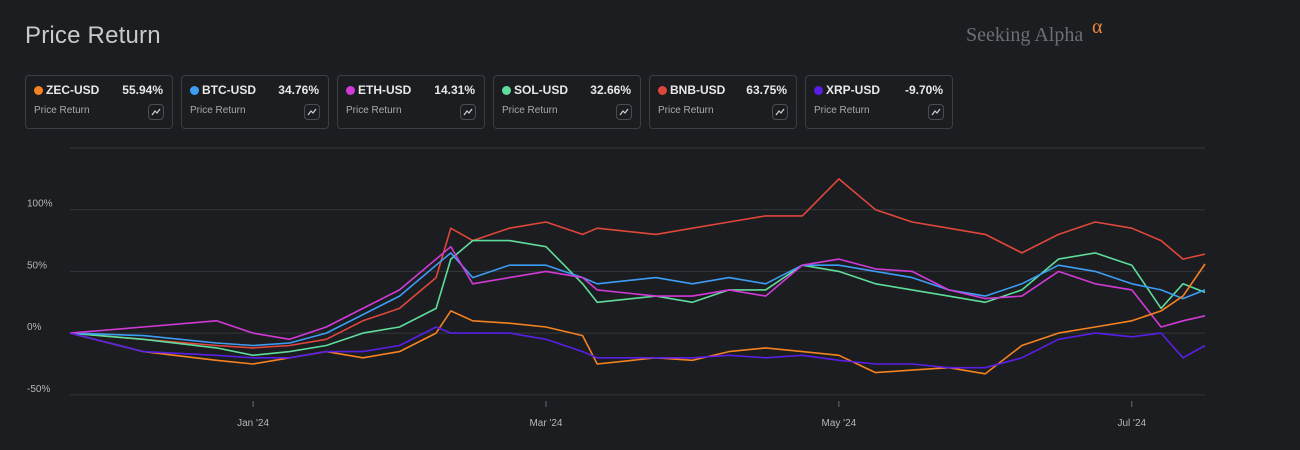 Image resolution: width=1300 pixels, height=450 pixels. I want to click on brand-logo: Seeking Alpha, so click(1025, 35).